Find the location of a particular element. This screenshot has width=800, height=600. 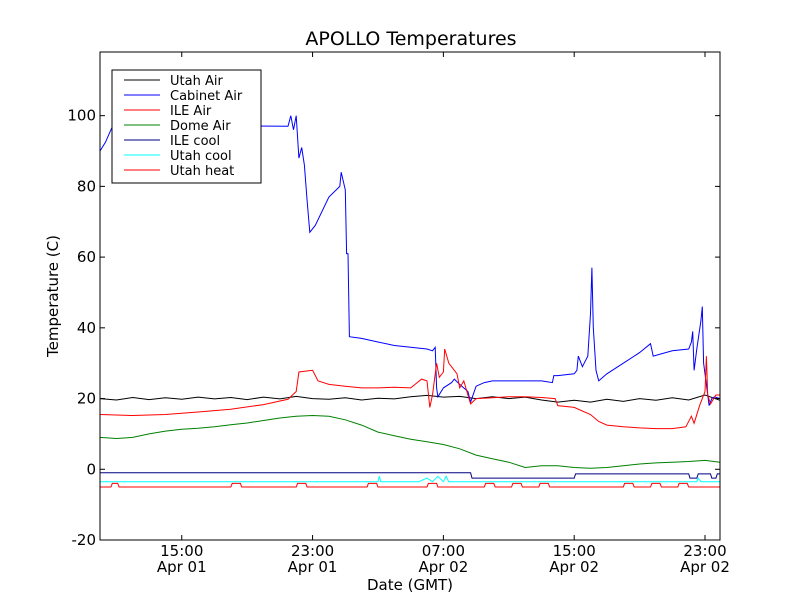

y-tick-label: 40 is located at coordinates (86, 328).